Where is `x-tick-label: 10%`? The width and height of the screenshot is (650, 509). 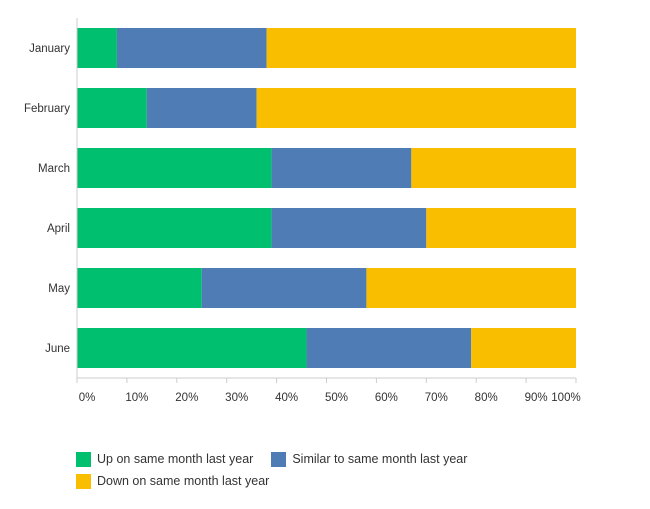
x-tick-label: 10% is located at coordinates (136, 398).